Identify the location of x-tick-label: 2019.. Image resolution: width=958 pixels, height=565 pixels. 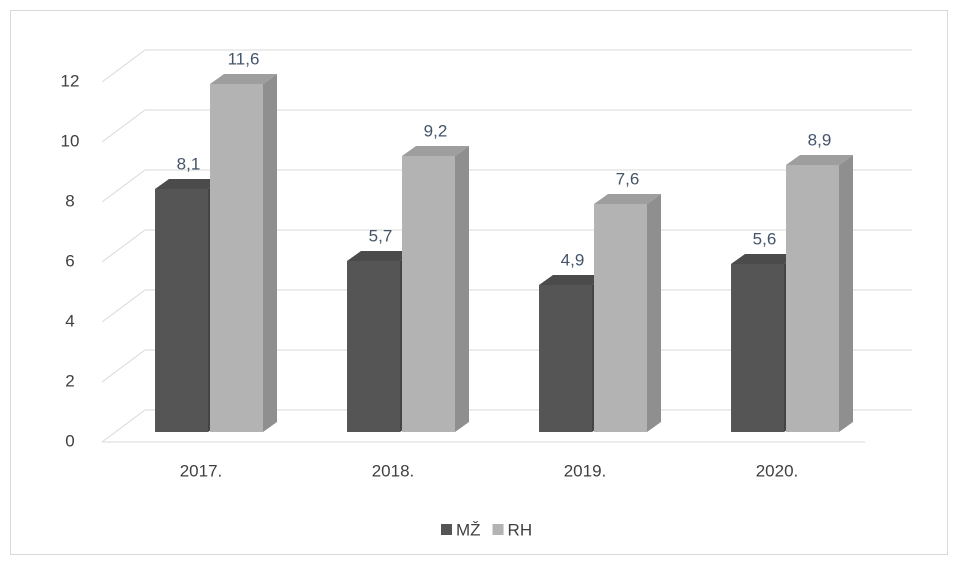
(585, 470).